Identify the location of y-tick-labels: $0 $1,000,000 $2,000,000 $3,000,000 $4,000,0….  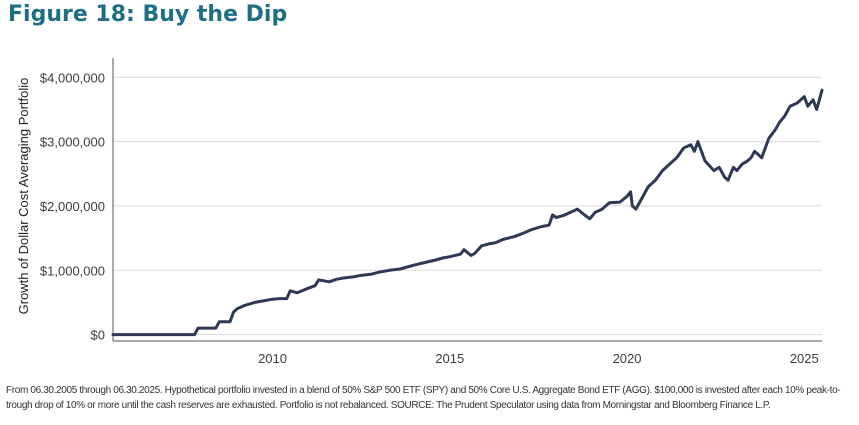
(72, 206).